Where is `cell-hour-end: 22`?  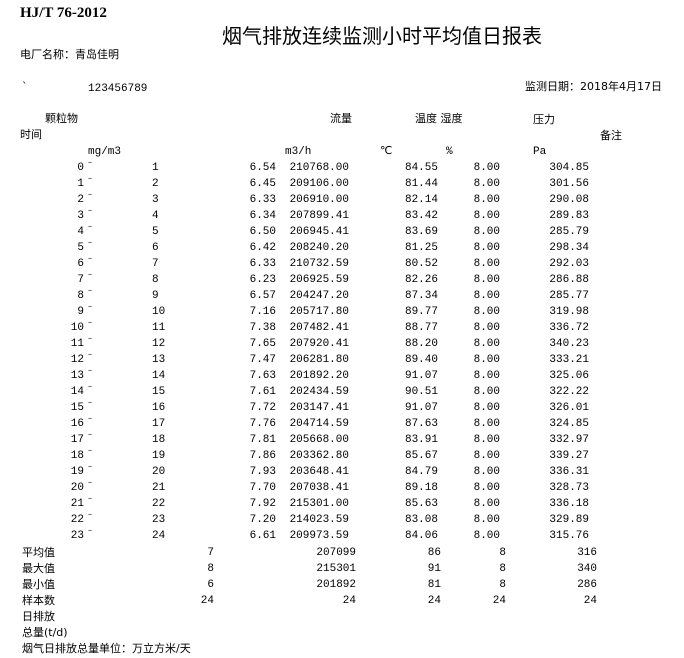 cell-hour-end: 22 is located at coordinates (159, 504).